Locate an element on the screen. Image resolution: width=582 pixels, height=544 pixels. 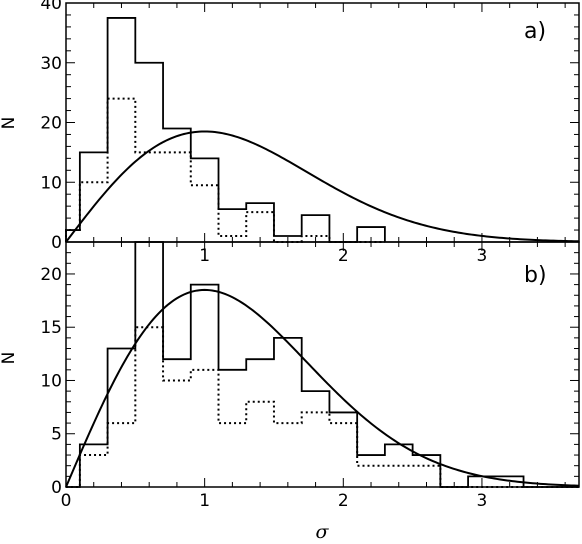
panel-a-label: a) is located at coordinates (535, 31).